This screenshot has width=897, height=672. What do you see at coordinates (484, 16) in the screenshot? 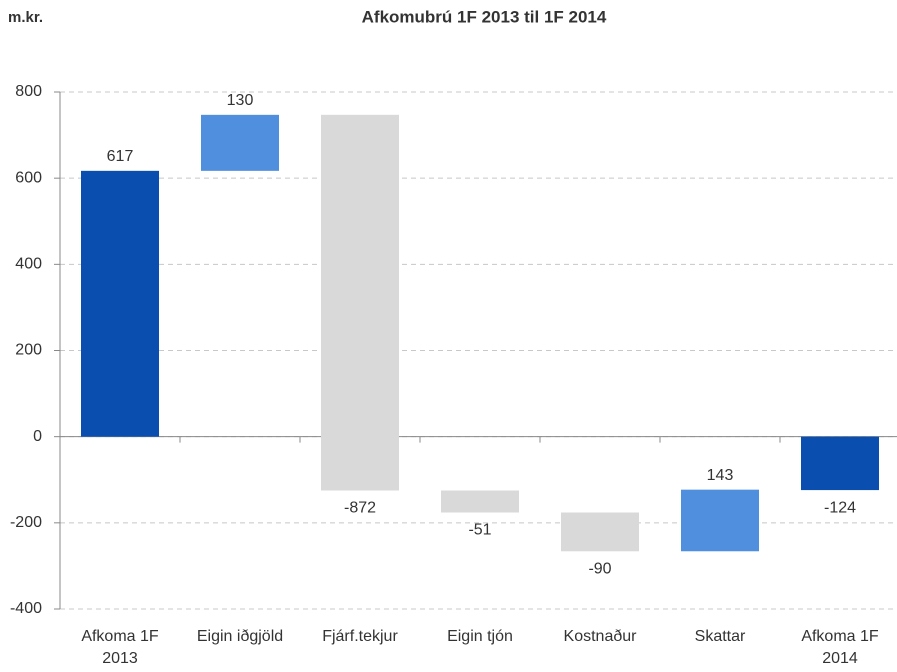
I see `chart-title: Afkomubrú 1F 2013 til 1F 2014` at bounding box center [484, 16].